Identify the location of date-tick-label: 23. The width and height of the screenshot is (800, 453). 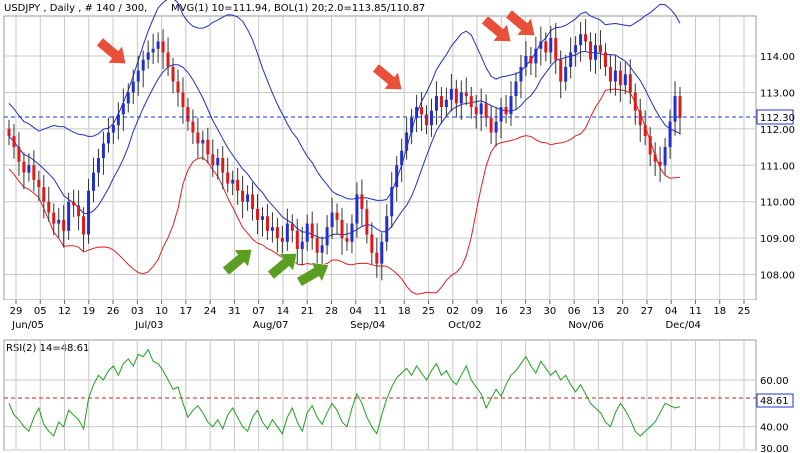
(525, 311).